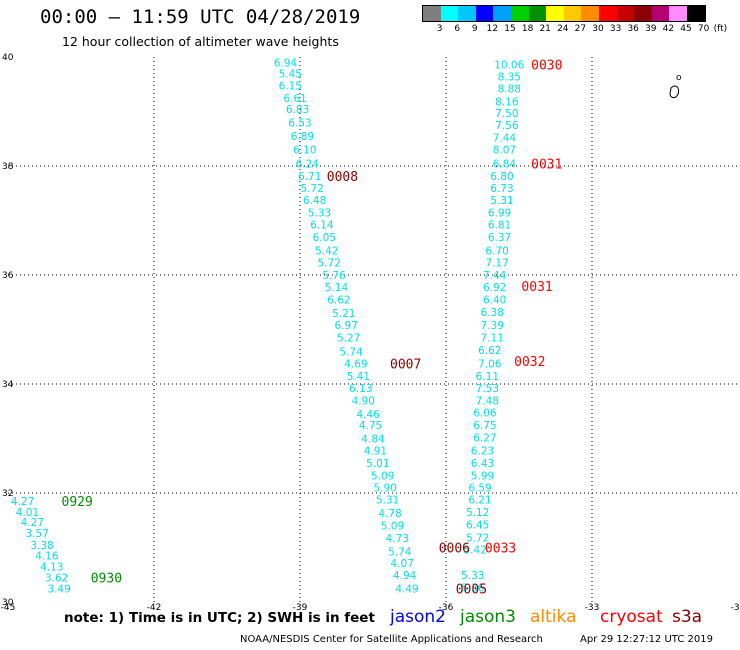 Image resolution: width=740 pixels, height=650 pixels. I want to click on wave-height-value: 5.72, so click(329, 263).